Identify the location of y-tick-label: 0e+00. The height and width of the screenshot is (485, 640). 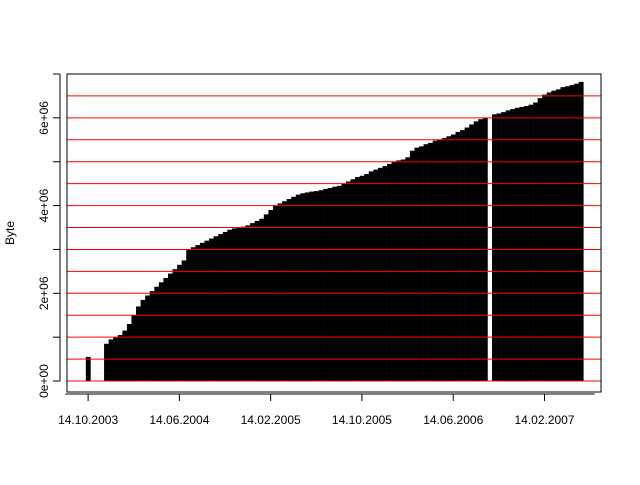
(44, 381).